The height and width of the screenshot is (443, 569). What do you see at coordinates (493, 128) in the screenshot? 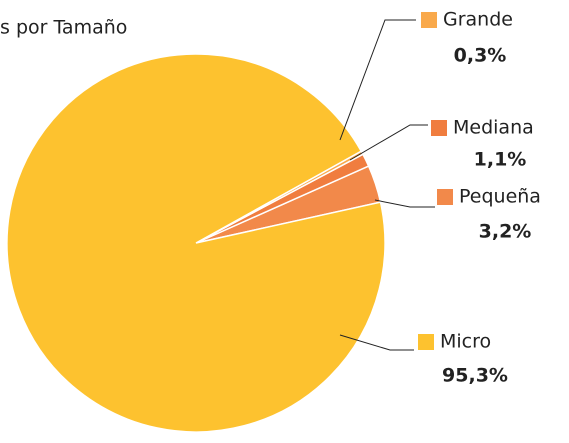
I see `legend-label: Mediana` at bounding box center [493, 128].